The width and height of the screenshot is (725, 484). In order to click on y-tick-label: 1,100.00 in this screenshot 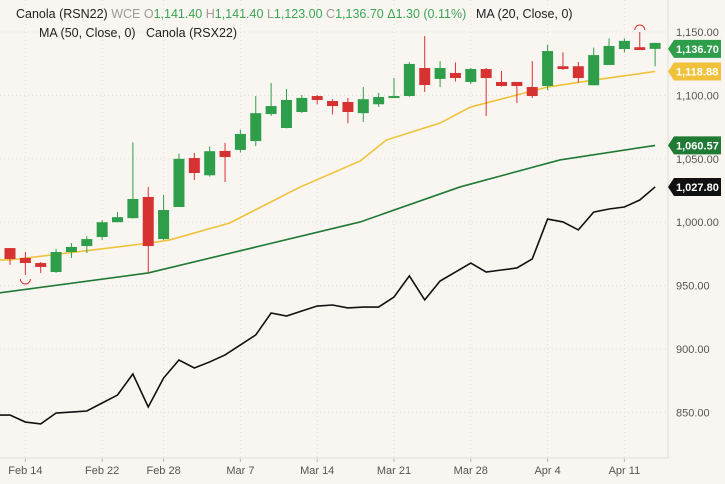, I will do `click(697, 96)`.